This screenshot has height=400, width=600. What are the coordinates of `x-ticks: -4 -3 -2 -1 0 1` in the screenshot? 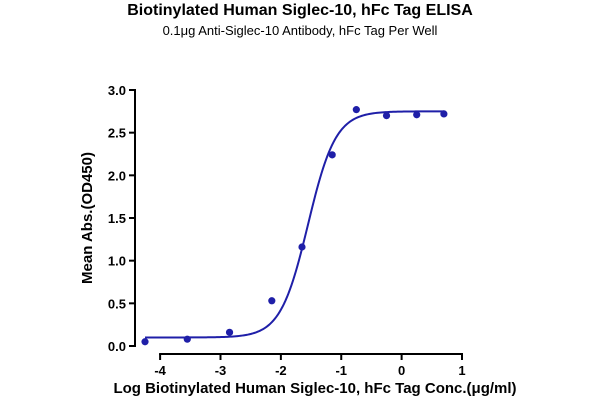 It's located at (310, 366).